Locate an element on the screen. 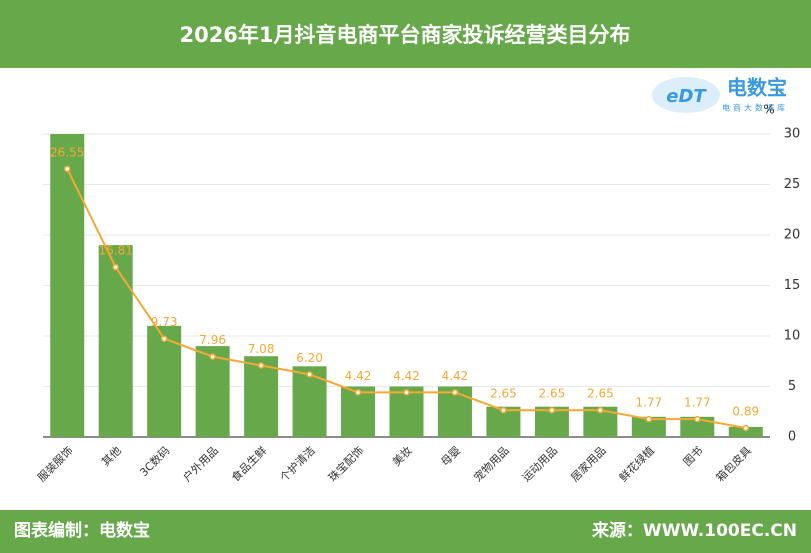  data-label: 9.73 is located at coordinates (164, 322).